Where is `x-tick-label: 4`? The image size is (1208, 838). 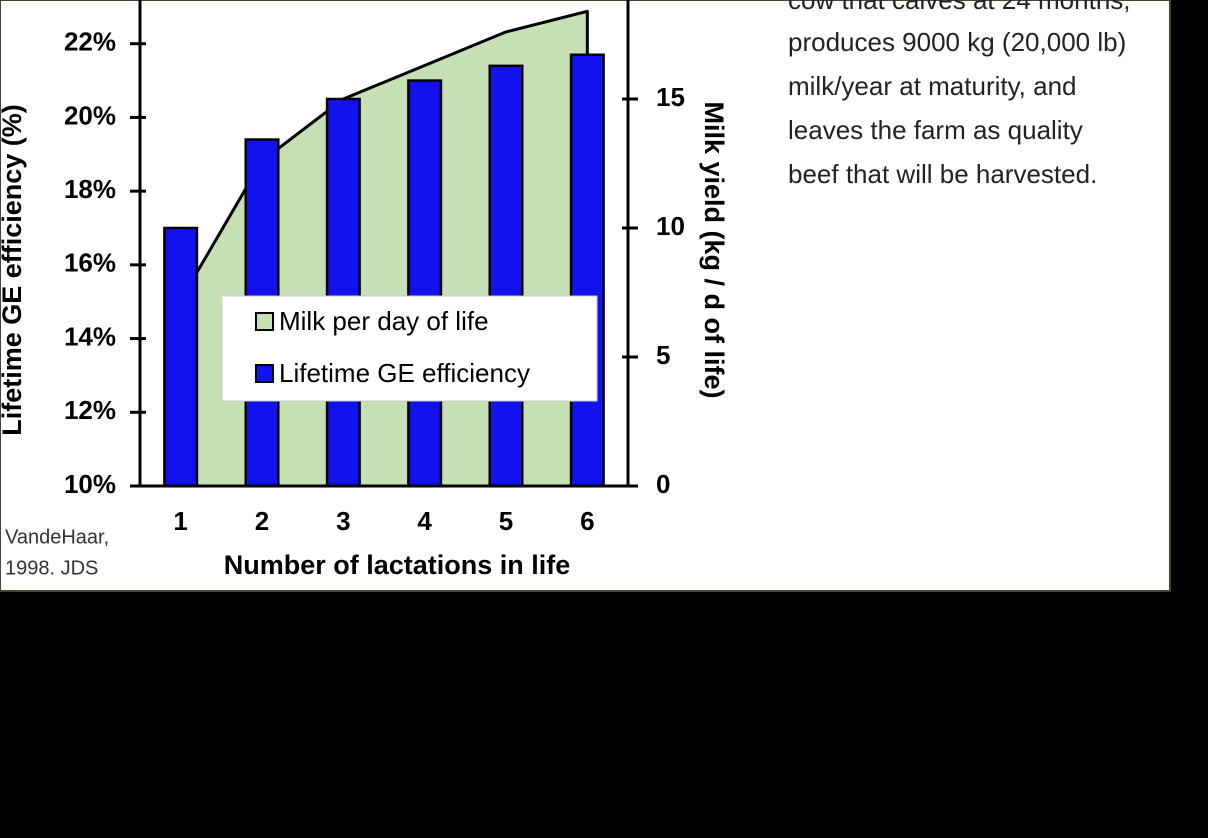 x-tick-label: 4 is located at coordinates (424, 521).